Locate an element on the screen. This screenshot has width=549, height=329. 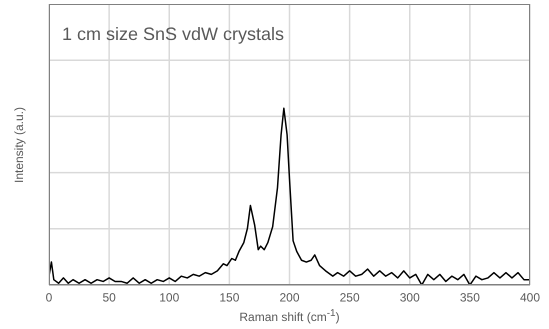
x-tick-label: 350 is located at coordinates (470, 297).